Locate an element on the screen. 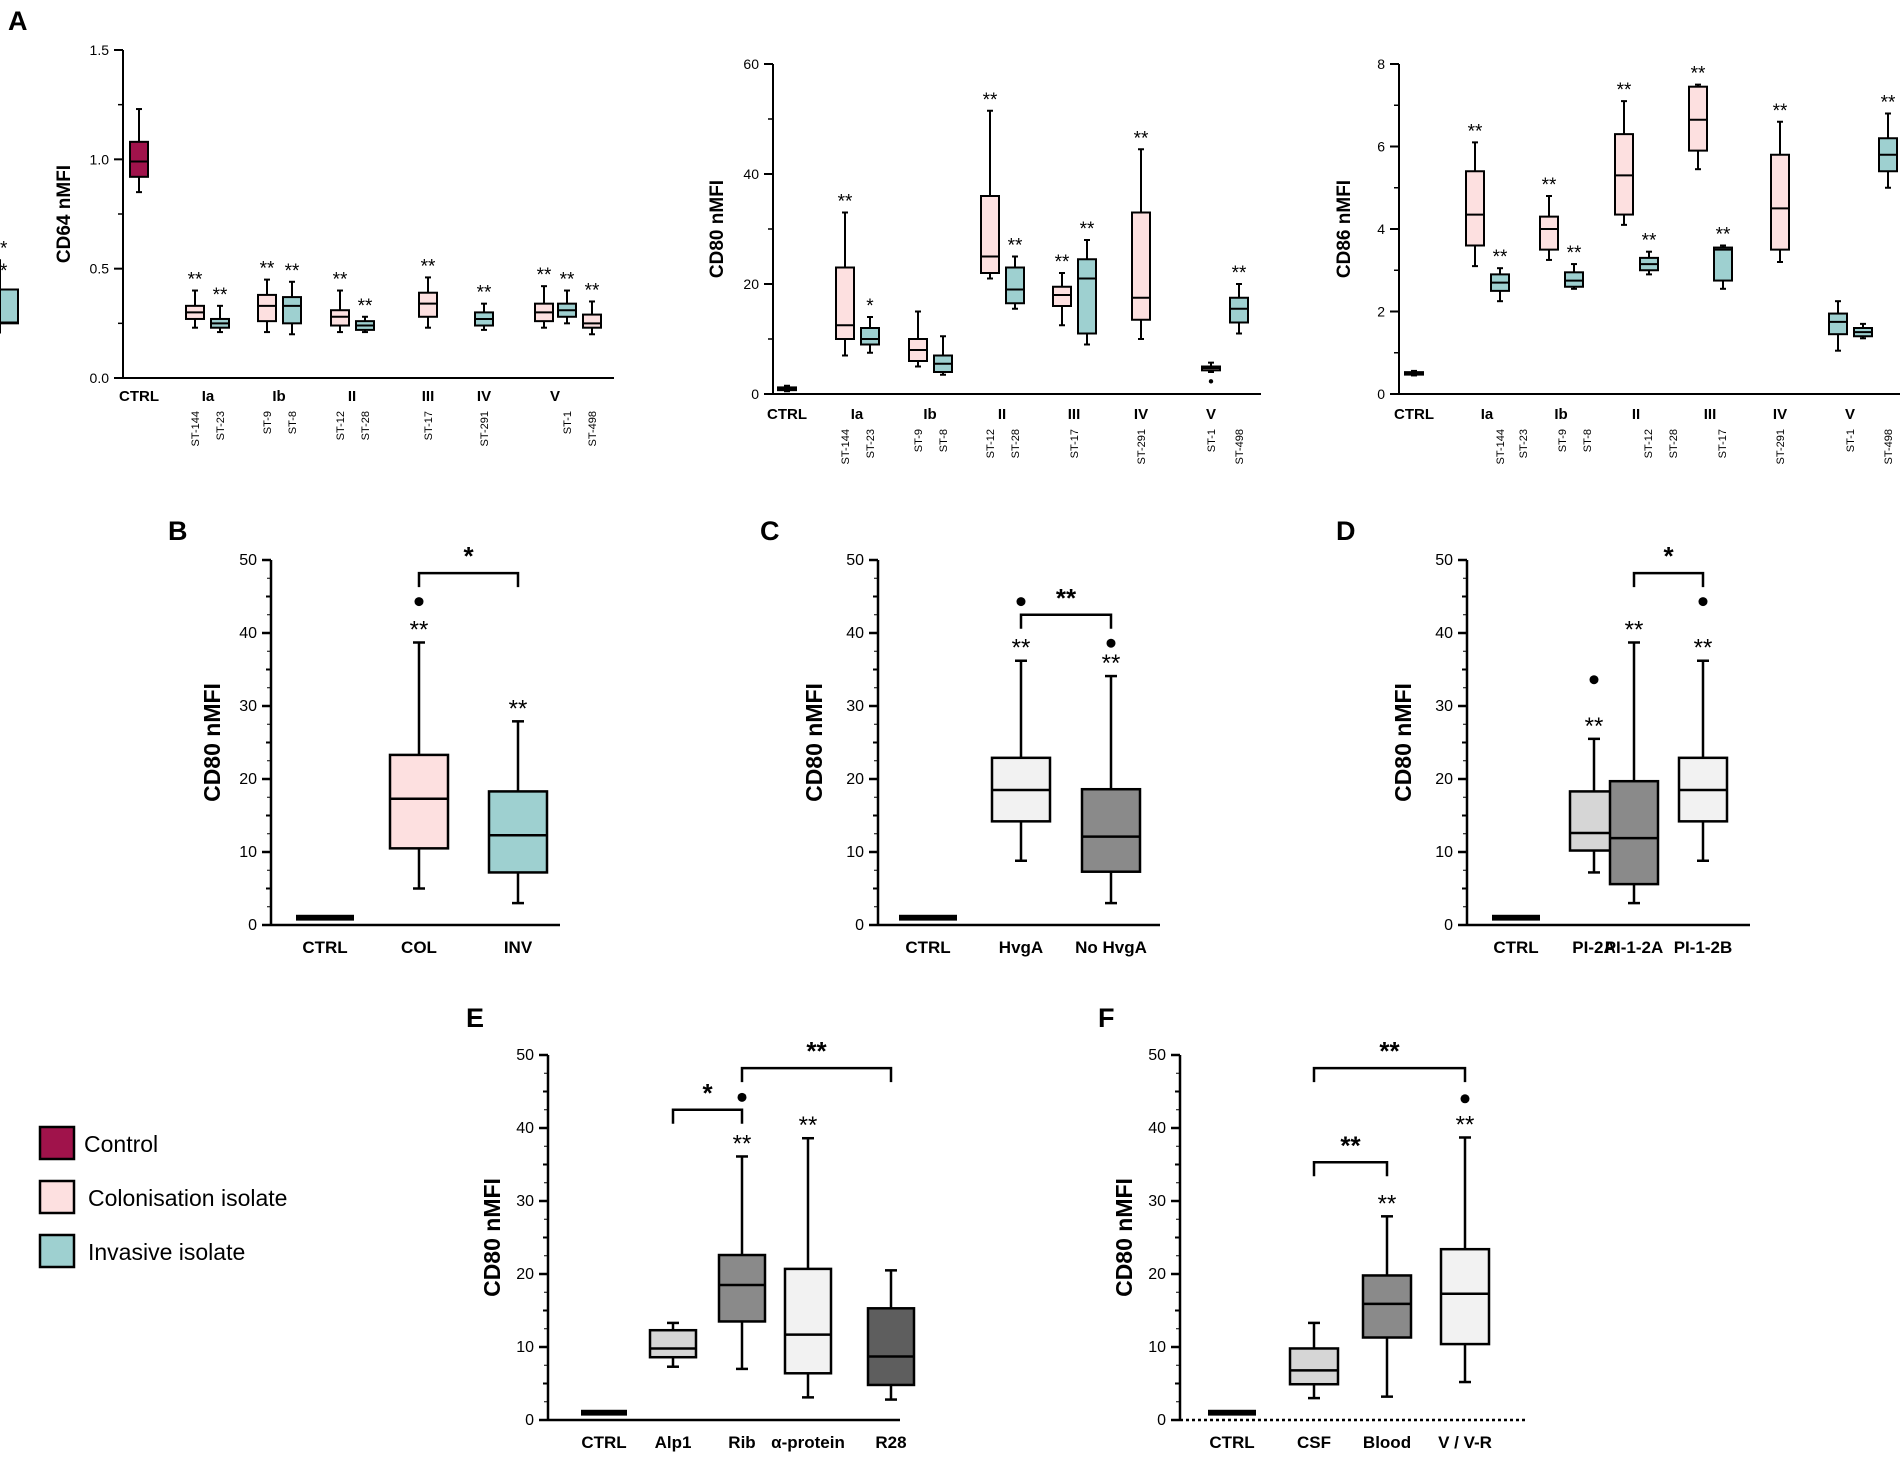 Image resolution: width=1902 pixels, height=1461 pixels. chart8-bracket-significance: ** is located at coordinates (1389, 1051).